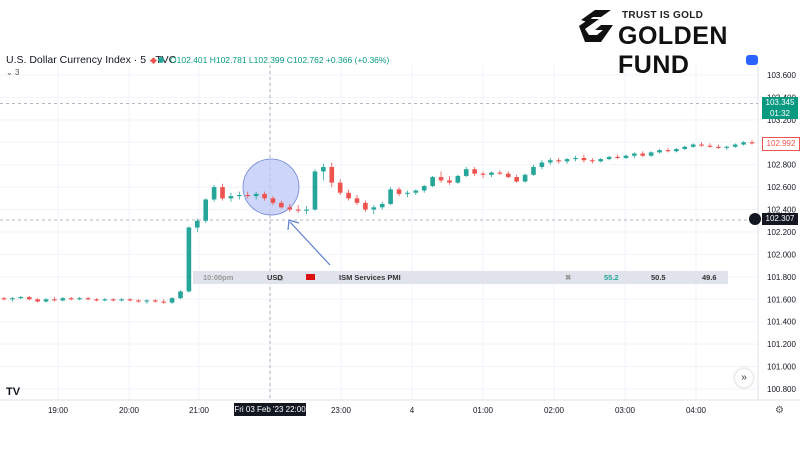 Image resolution: width=800 pixels, height=450 pixels. Describe the element at coordinates (568, 277) in the screenshot. I see `impact-icon: ✖` at that location.